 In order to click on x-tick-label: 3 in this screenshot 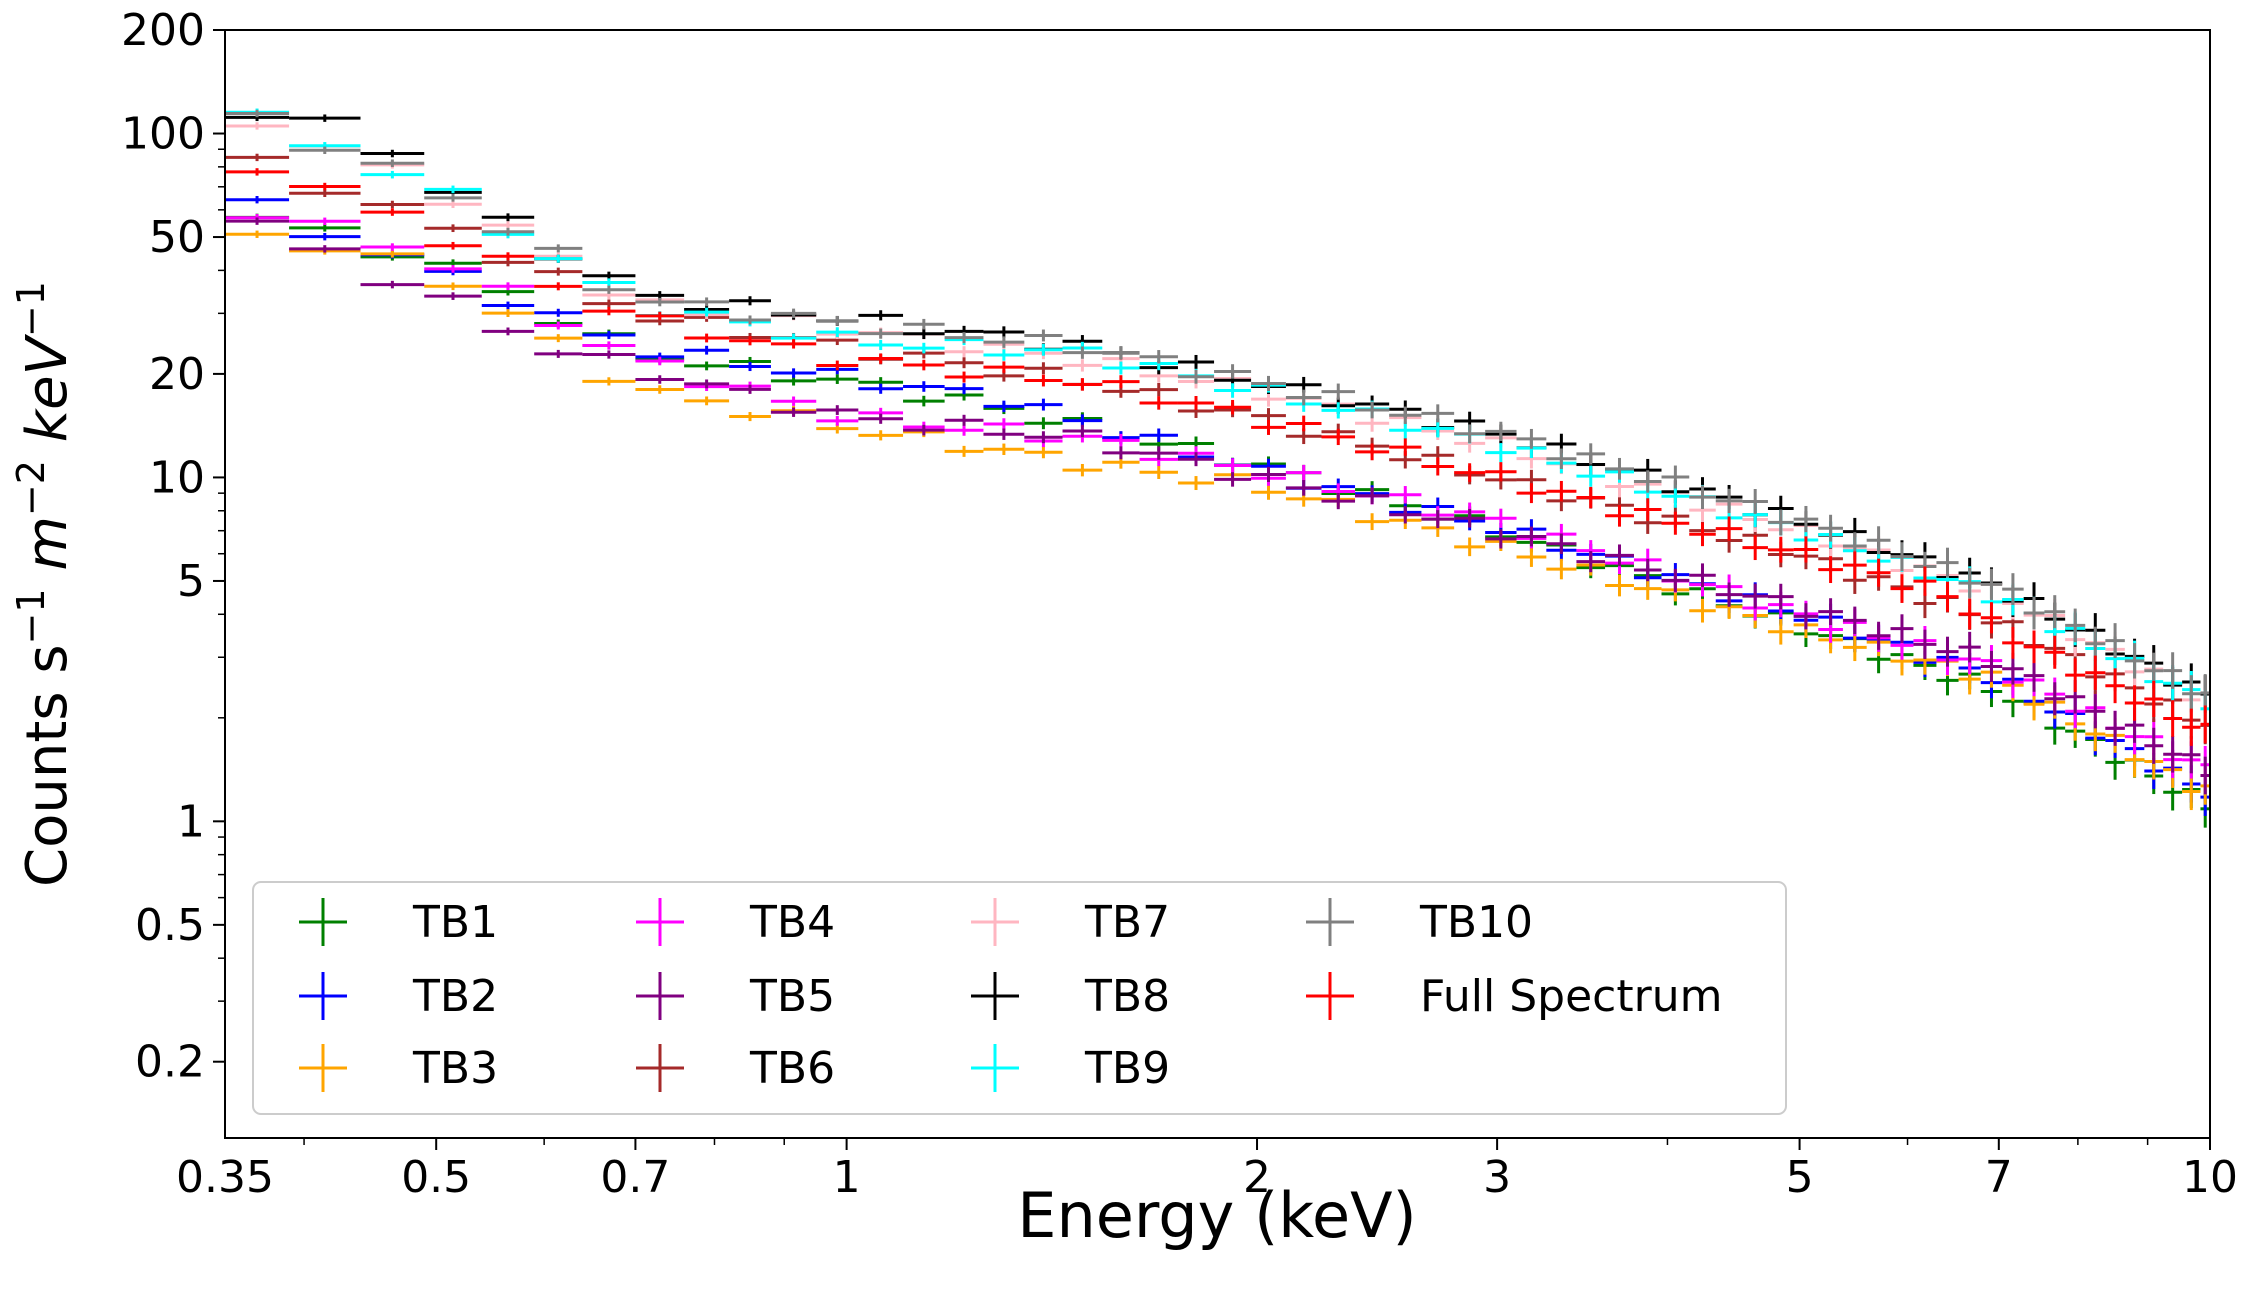, I will do `click(1497, 1177)`.